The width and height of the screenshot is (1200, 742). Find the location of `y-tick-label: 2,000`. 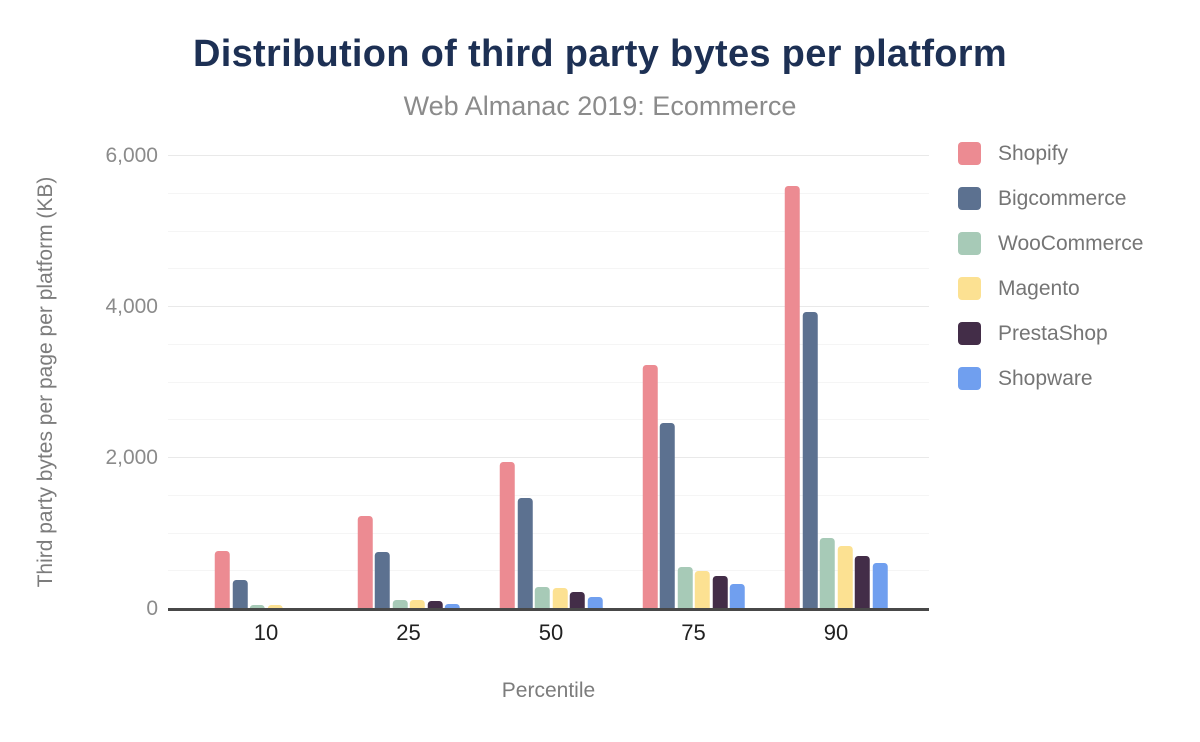

y-tick-label: 2,000 is located at coordinates (131, 457).